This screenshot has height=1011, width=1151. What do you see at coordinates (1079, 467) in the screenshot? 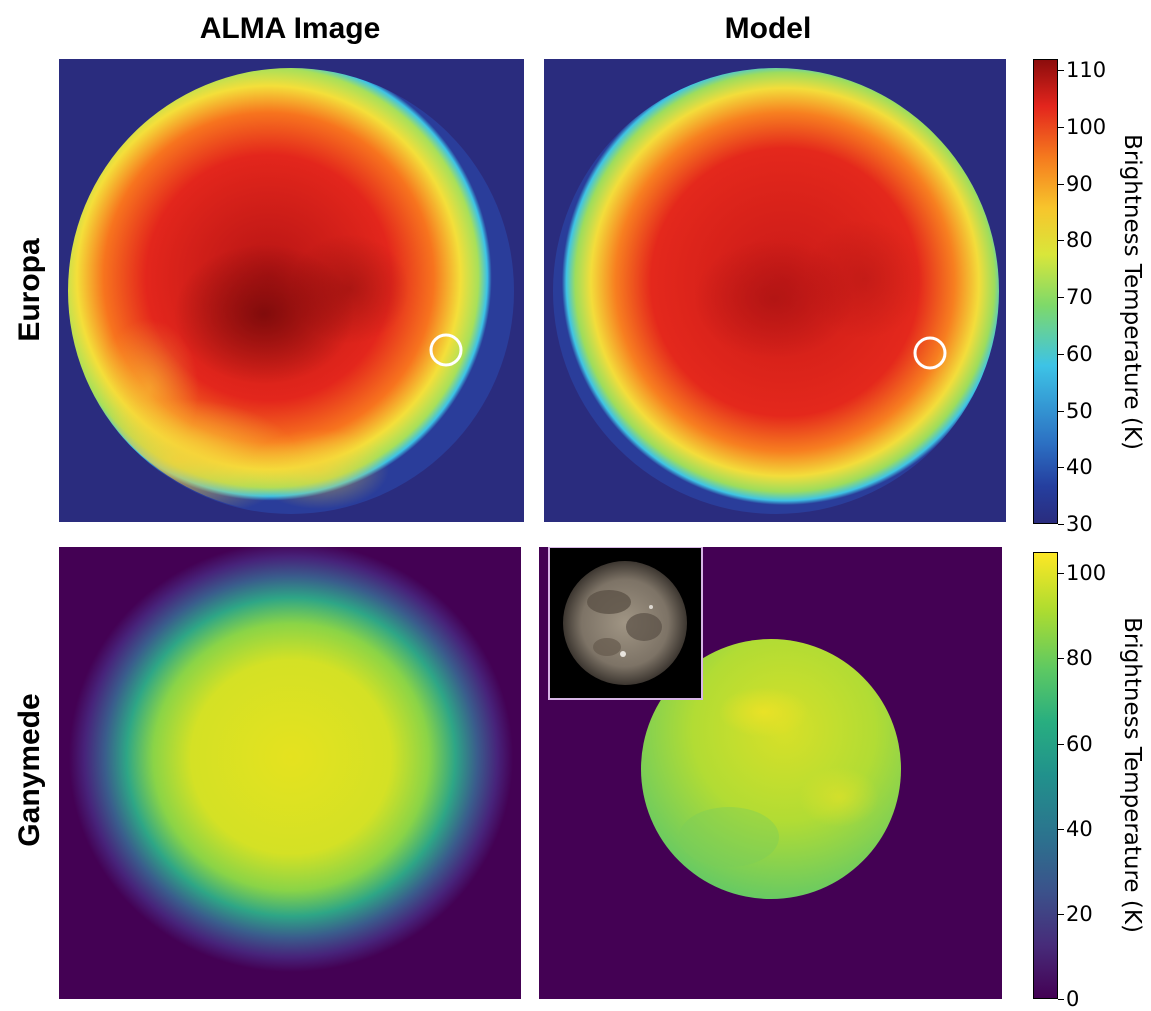
I see `europa-colorbar-tick-label: 40` at bounding box center [1079, 467].